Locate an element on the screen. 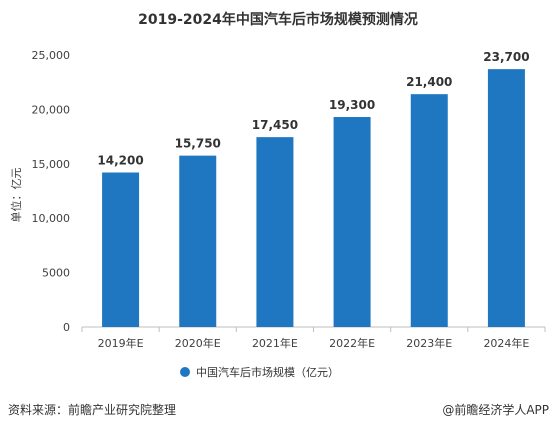 The height and width of the screenshot is (428, 556). legend-label: 中国汽车后市场规模（亿元） is located at coordinates (267, 372).